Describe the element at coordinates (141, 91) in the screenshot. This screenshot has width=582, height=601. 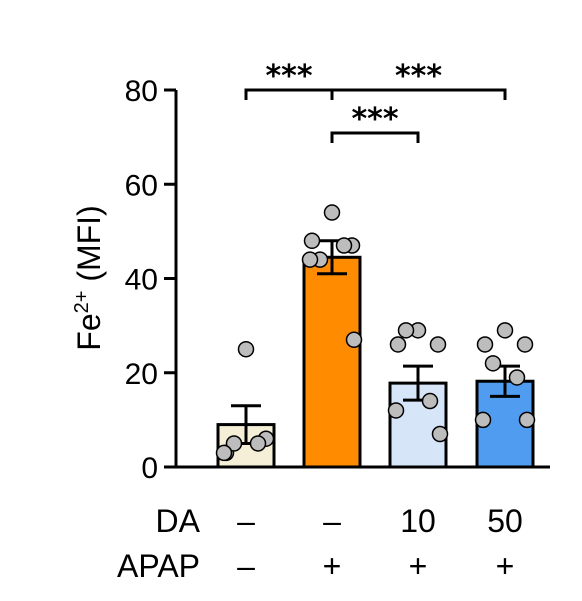
I see `y-tick-label: 80` at that location.